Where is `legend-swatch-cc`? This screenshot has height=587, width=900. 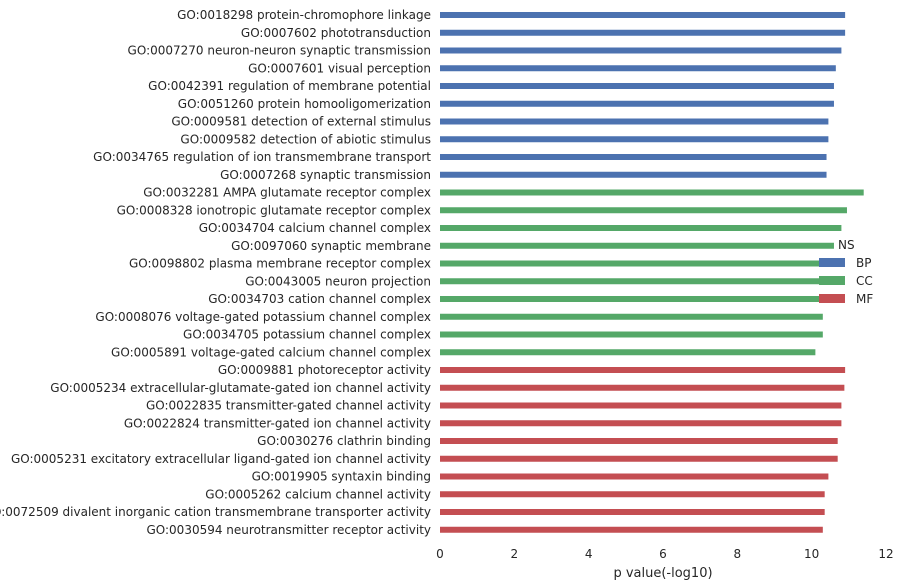
legend-swatch-cc is located at coordinates (832, 280).